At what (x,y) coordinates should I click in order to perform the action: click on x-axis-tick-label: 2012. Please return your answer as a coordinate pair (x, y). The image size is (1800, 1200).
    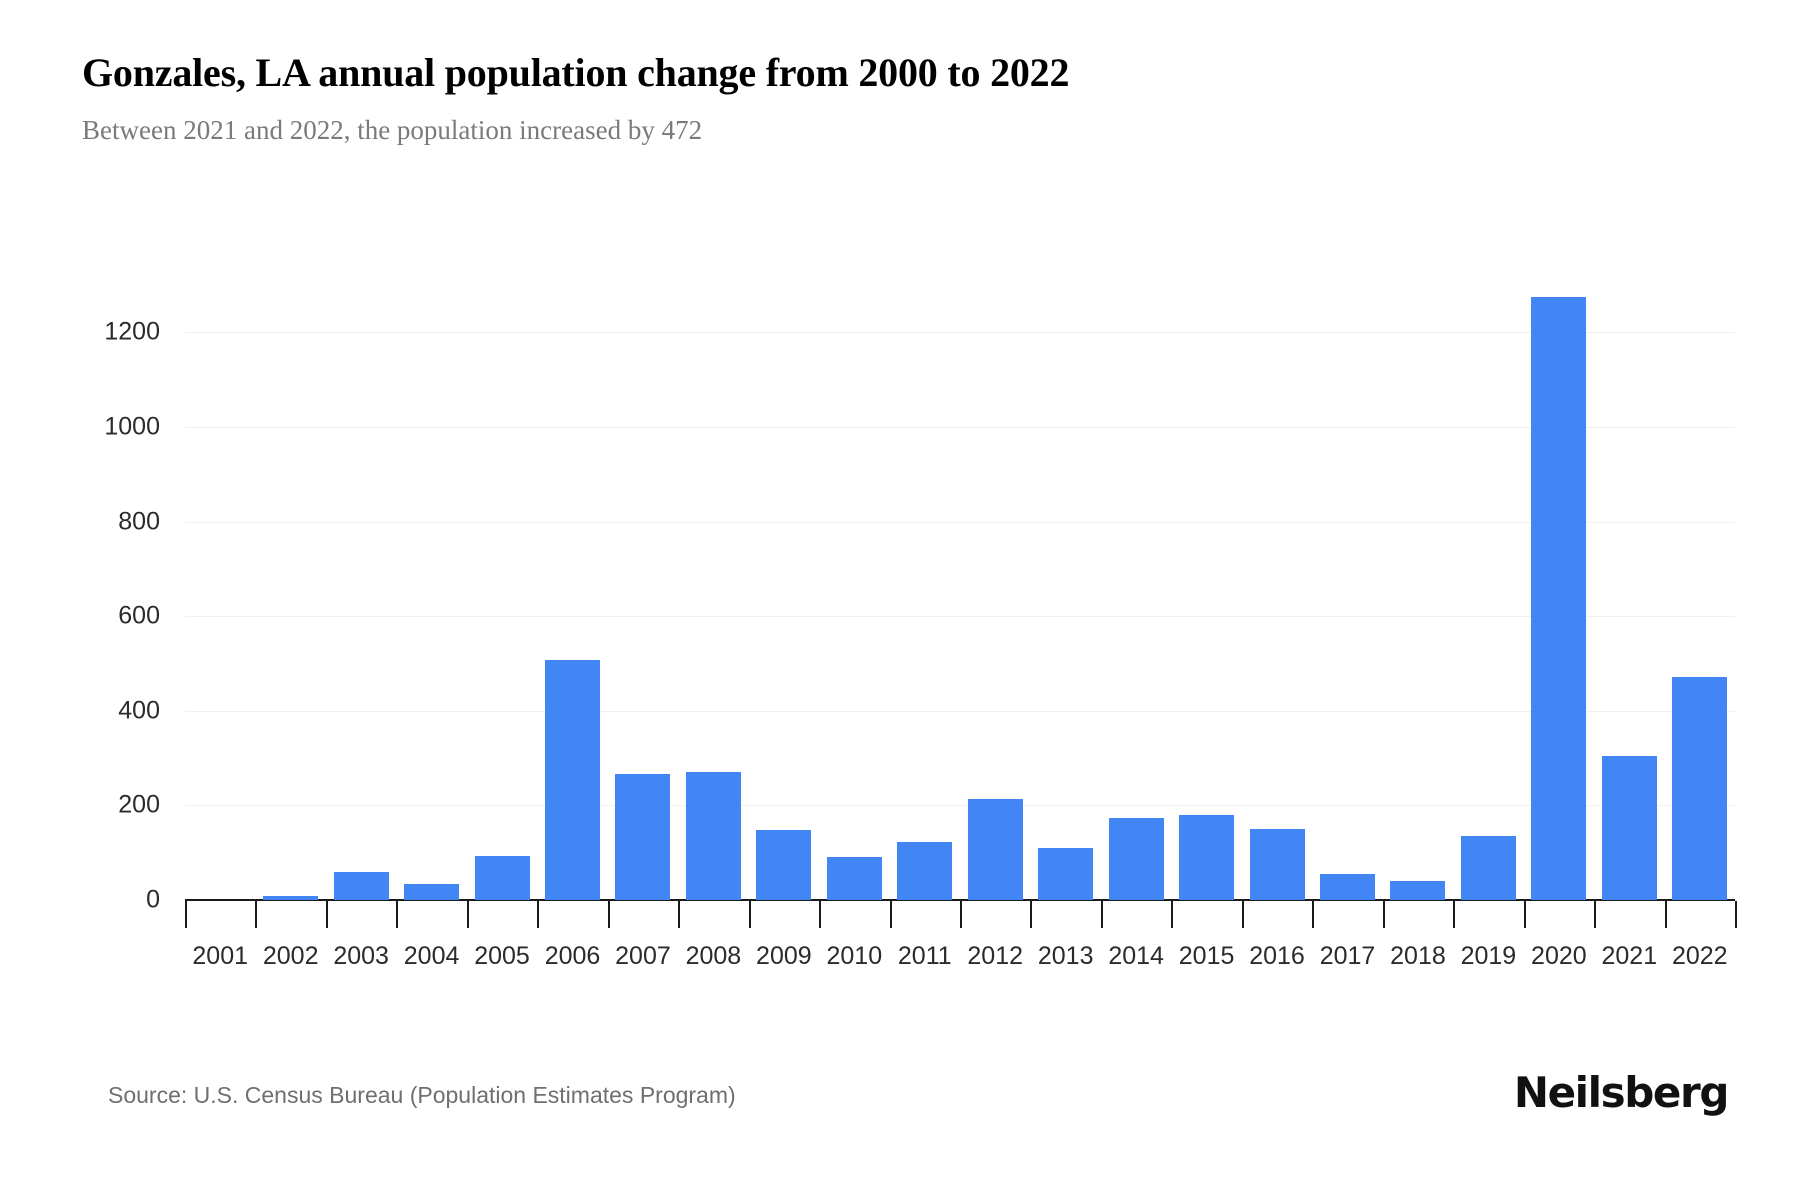
    Looking at the image, I should click on (995, 956).